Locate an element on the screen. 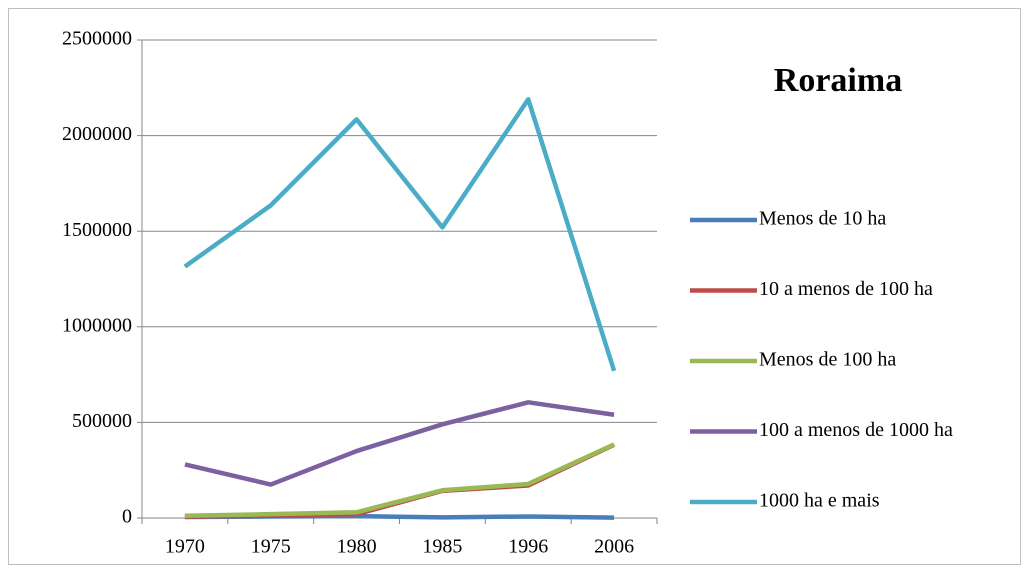 This screenshot has height=569, width=1026. legend-label: 10 a menos de 100 ha is located at coordinates (846, 289).